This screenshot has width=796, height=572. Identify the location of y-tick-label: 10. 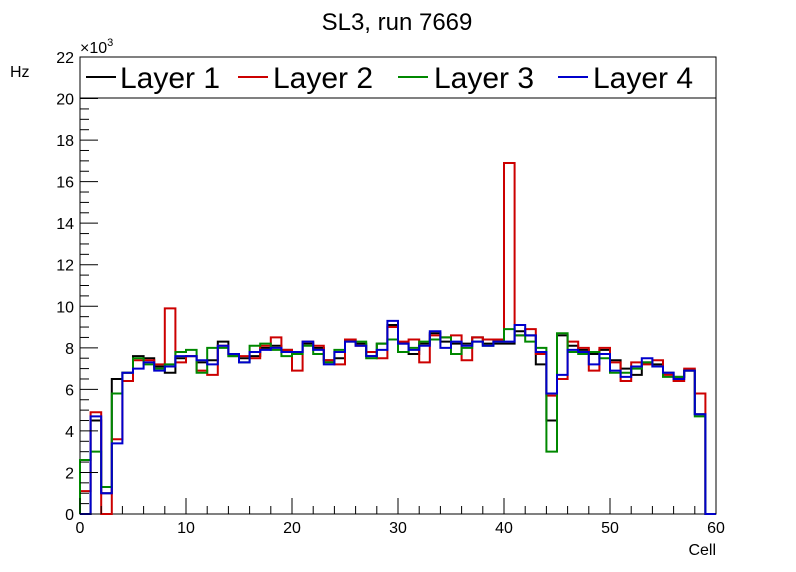
(65, 307).